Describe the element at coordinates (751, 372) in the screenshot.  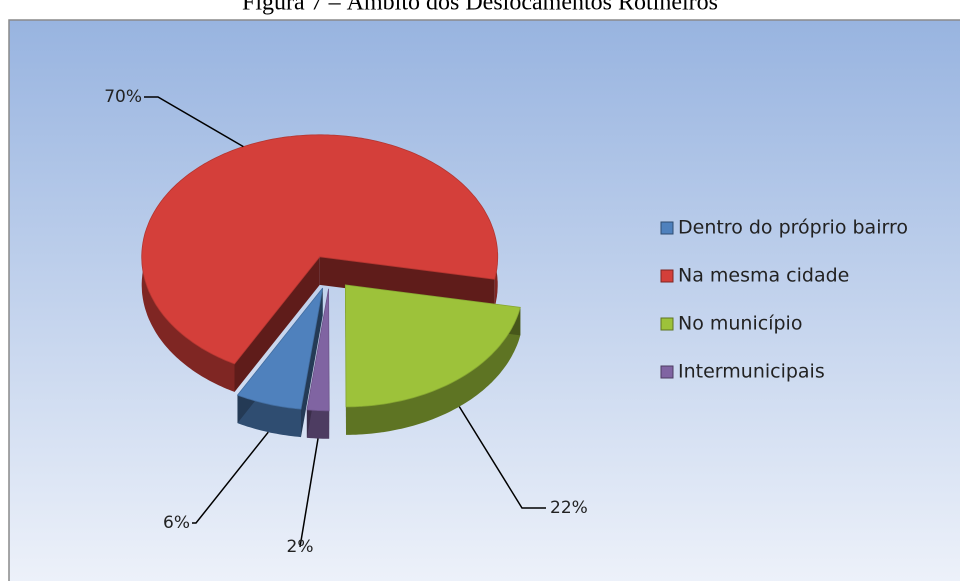
I see `legend-label: Intermunicipais` at that location.